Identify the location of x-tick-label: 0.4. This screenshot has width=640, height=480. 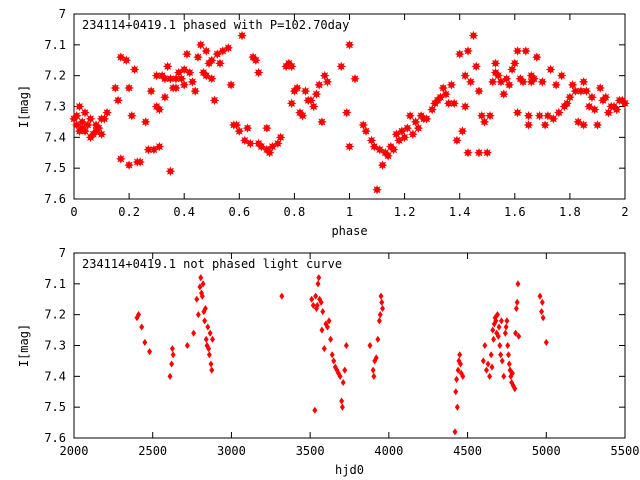
(184, 212).